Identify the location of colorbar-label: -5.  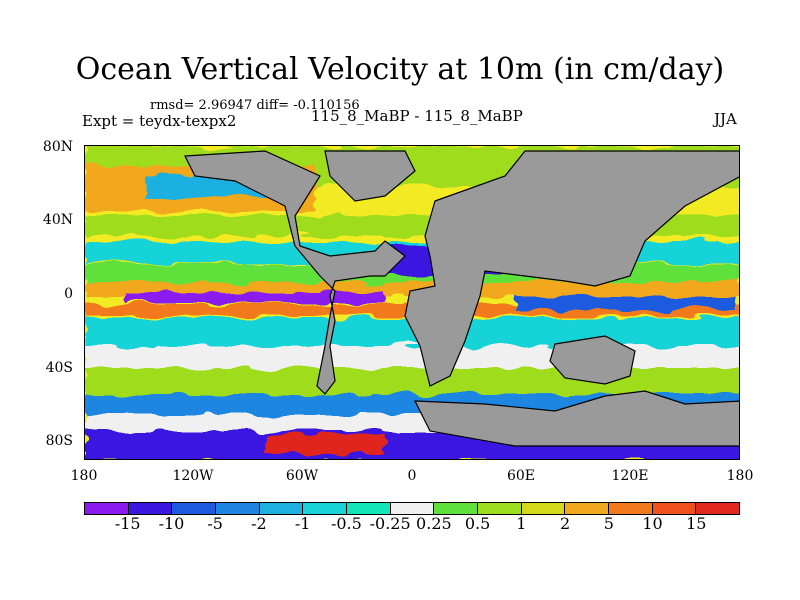
(215, 523).